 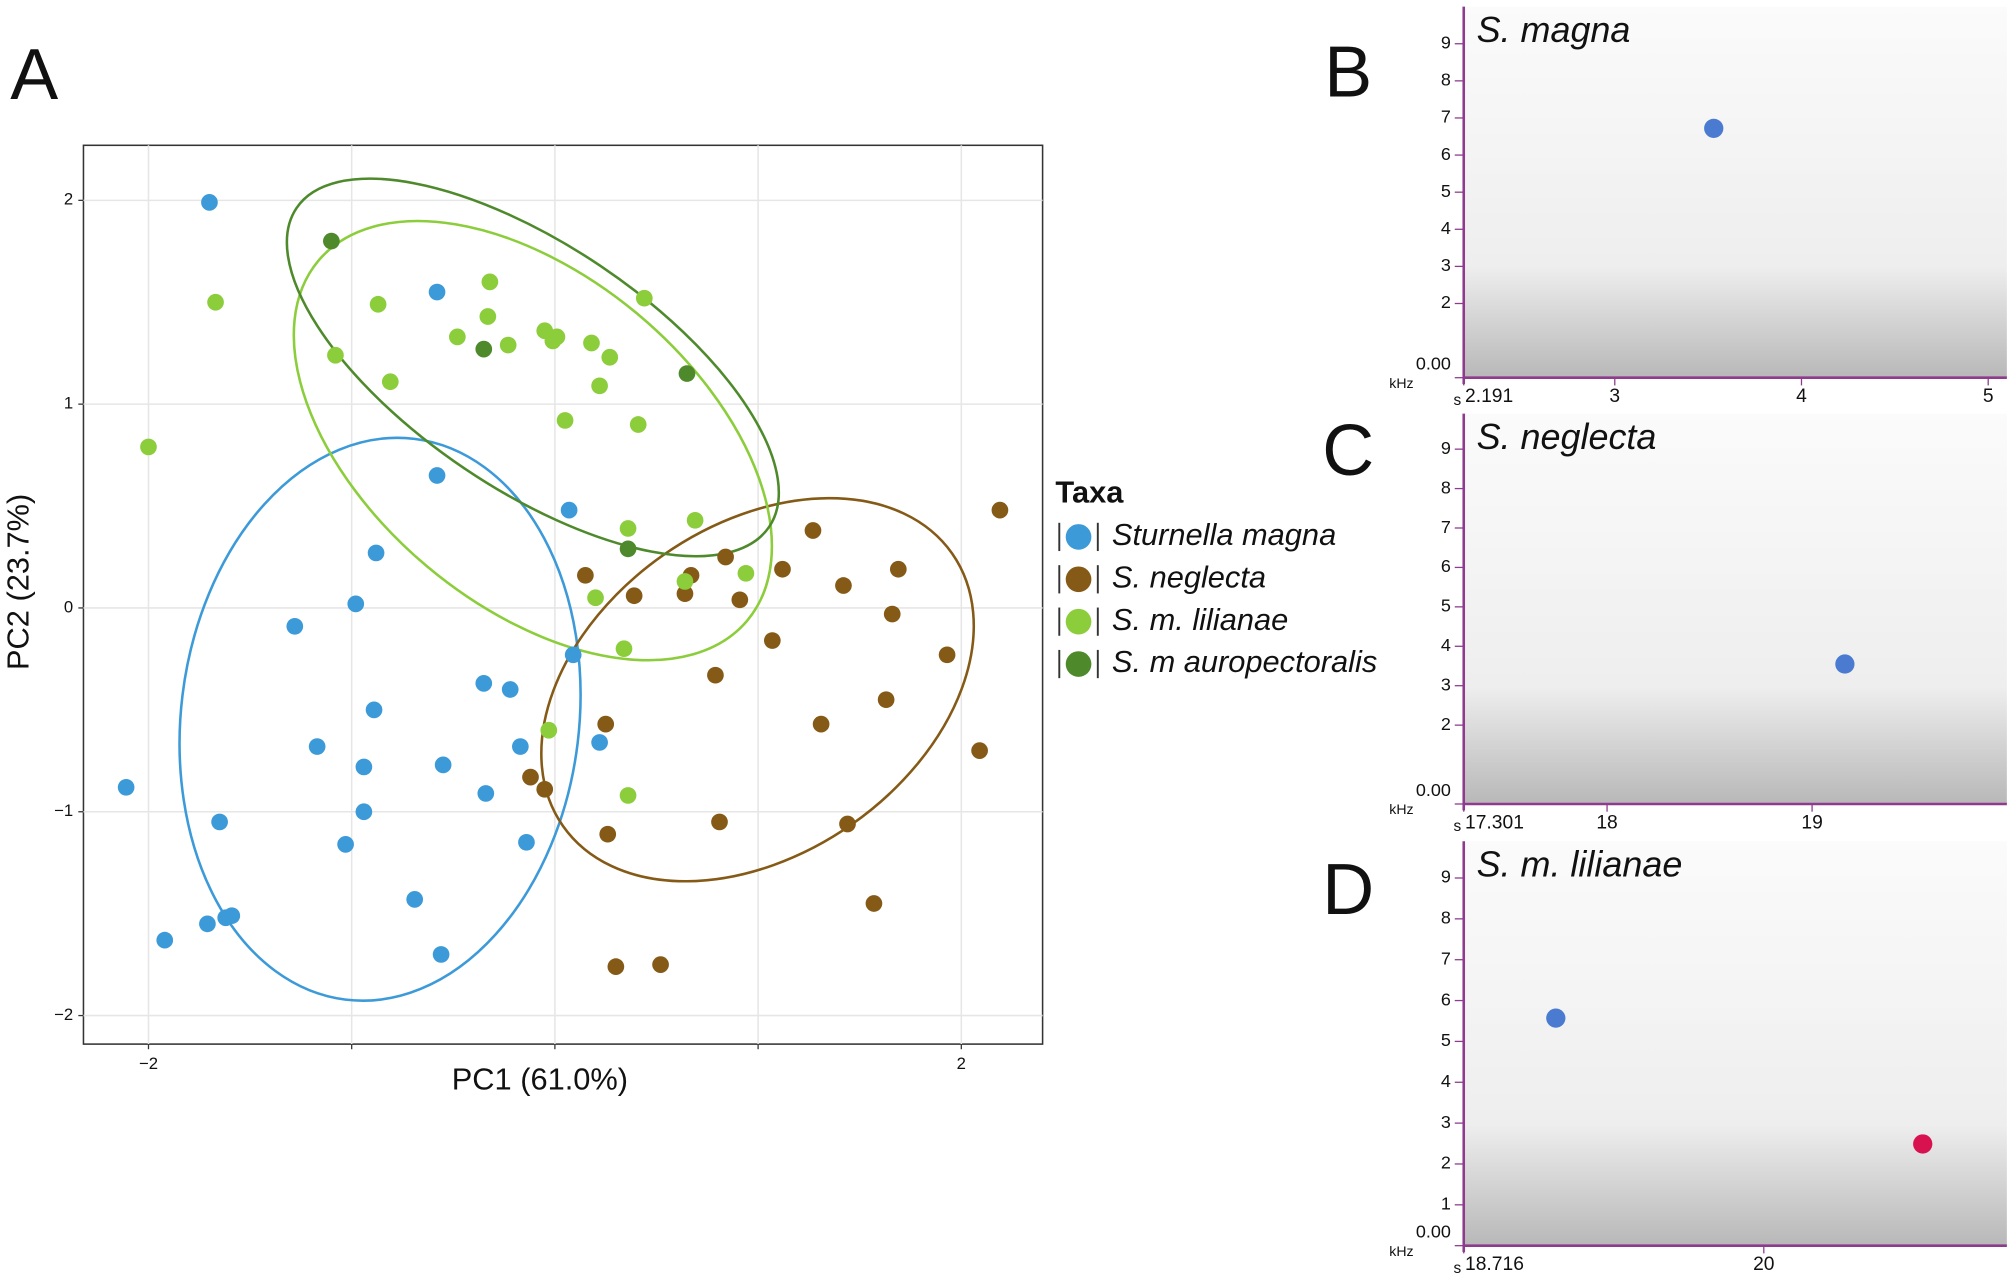 What do you see at coordinates (1457, 826) in the screenshot?
I see `x-unit: s` at bounding box center [1457, 826].